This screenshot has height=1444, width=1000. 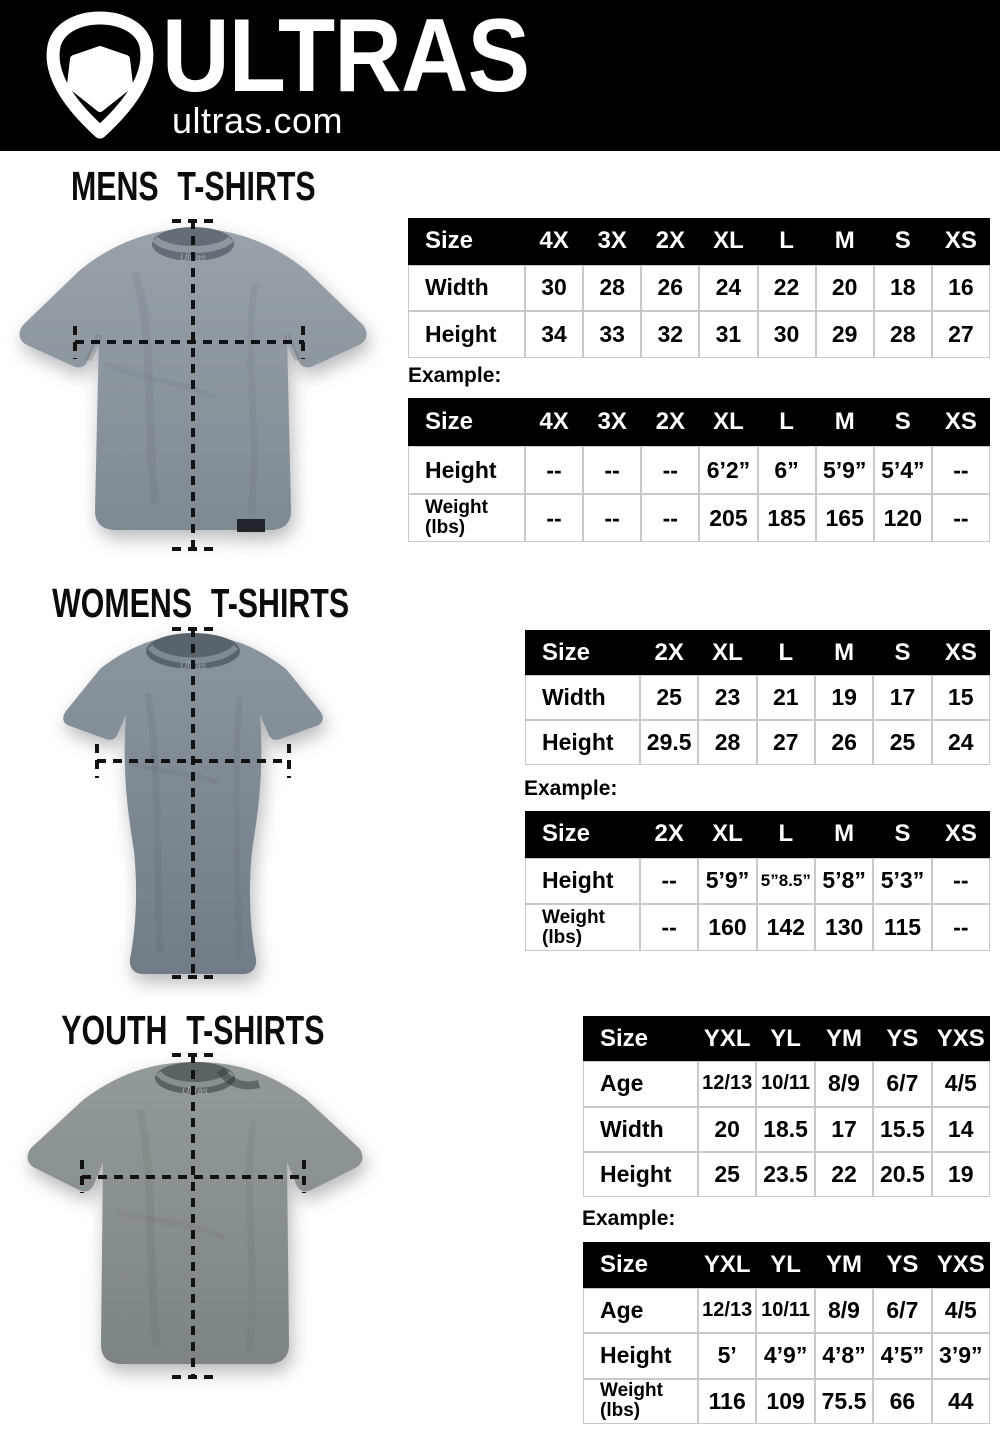 What do you see at coordinates (728, 470) in the screenshot?
I see `table-cell: 6’2”` at bounding box center [728, 470].